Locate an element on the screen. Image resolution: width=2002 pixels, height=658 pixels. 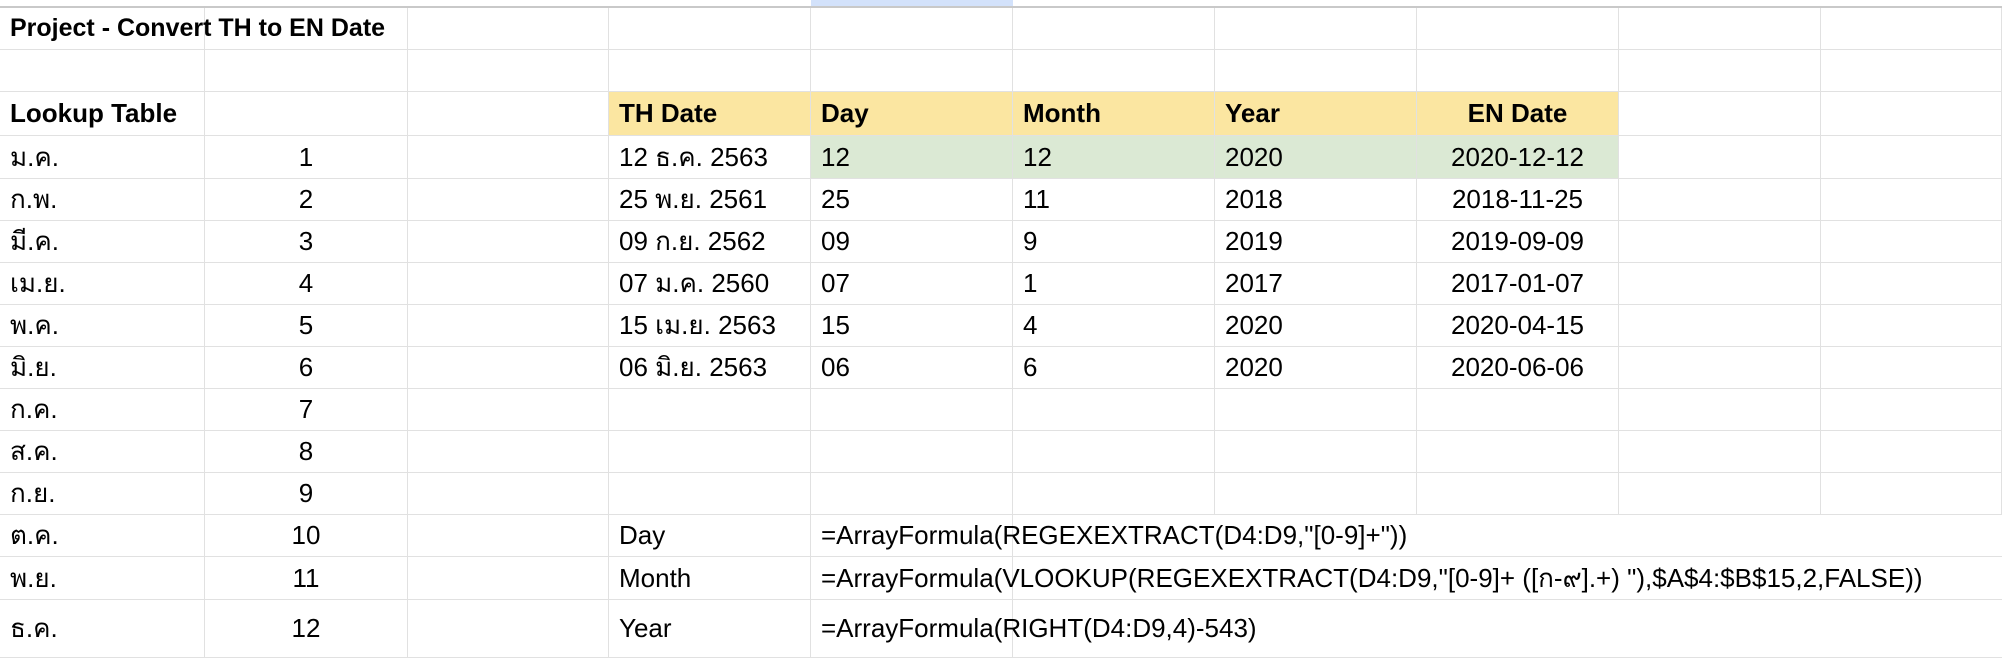
lookup-month-th: เม.ย. is located at coordinates (102, 284).